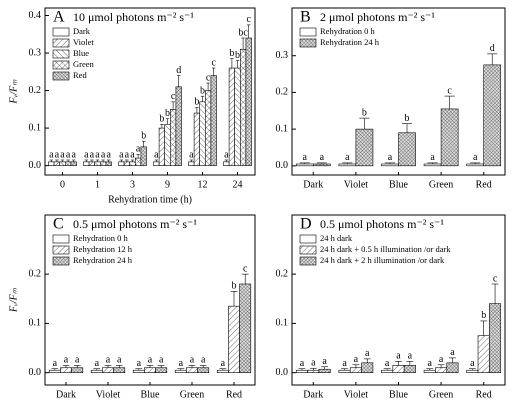 The height and width of the screenshot is (413, 515). What do you see at coordinates (103, 260) in the screenshot?
I see `legend-label: Rehydration 24 h` at bounding box center [103, 260].